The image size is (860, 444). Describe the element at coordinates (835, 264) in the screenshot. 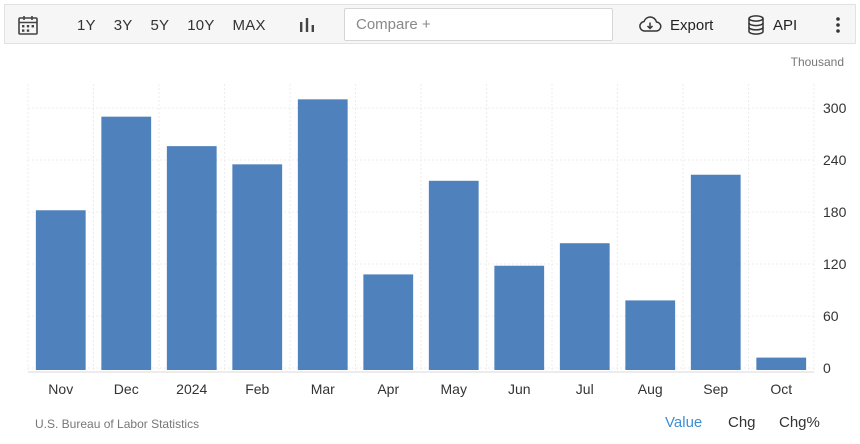

I see `y-tick-label: 120` at that location.